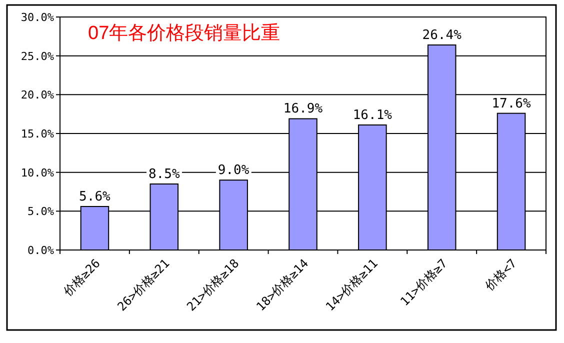 This screenshot has height=343, width=564. Describe the element at coordinates (37, 173) in the screenshot. I see `y-tick-label: 10.0%` at that location.